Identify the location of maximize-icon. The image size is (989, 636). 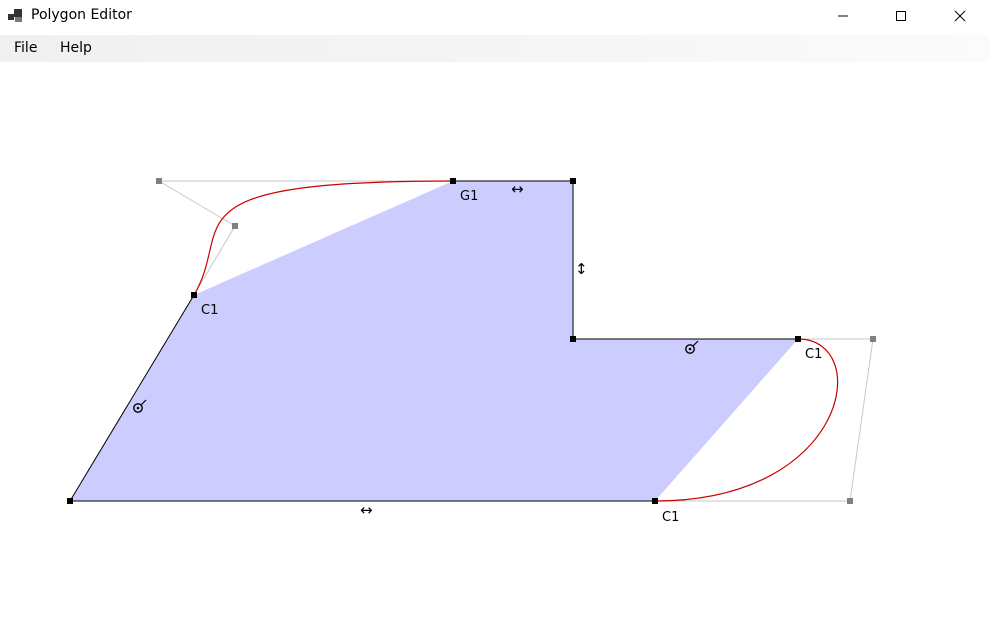
(901, 16).